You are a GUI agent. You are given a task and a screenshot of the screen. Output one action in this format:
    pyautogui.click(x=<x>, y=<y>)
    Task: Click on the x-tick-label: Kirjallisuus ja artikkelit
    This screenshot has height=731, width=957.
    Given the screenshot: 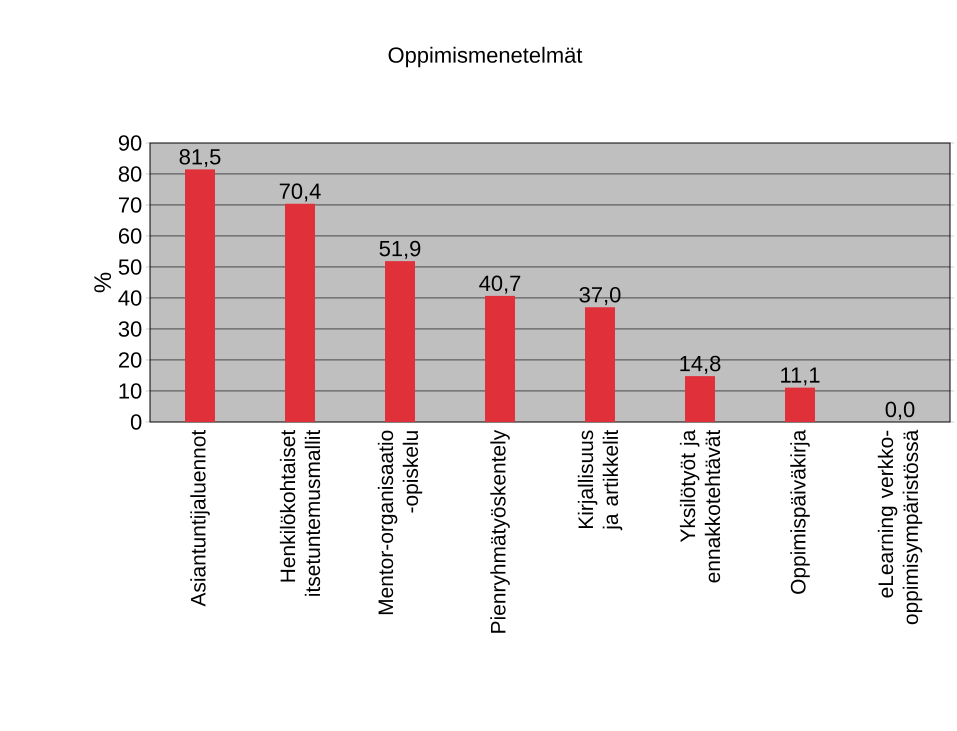 What is the action you would take?
    pyautogui.click(x=600, y=480)
    